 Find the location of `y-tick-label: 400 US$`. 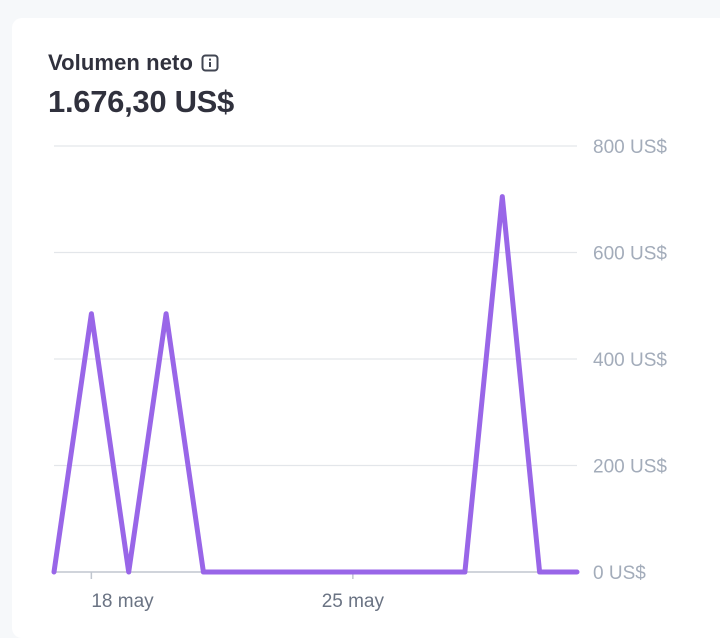

y-tick-label: 400 US$ is located at coordinates (630, 360).